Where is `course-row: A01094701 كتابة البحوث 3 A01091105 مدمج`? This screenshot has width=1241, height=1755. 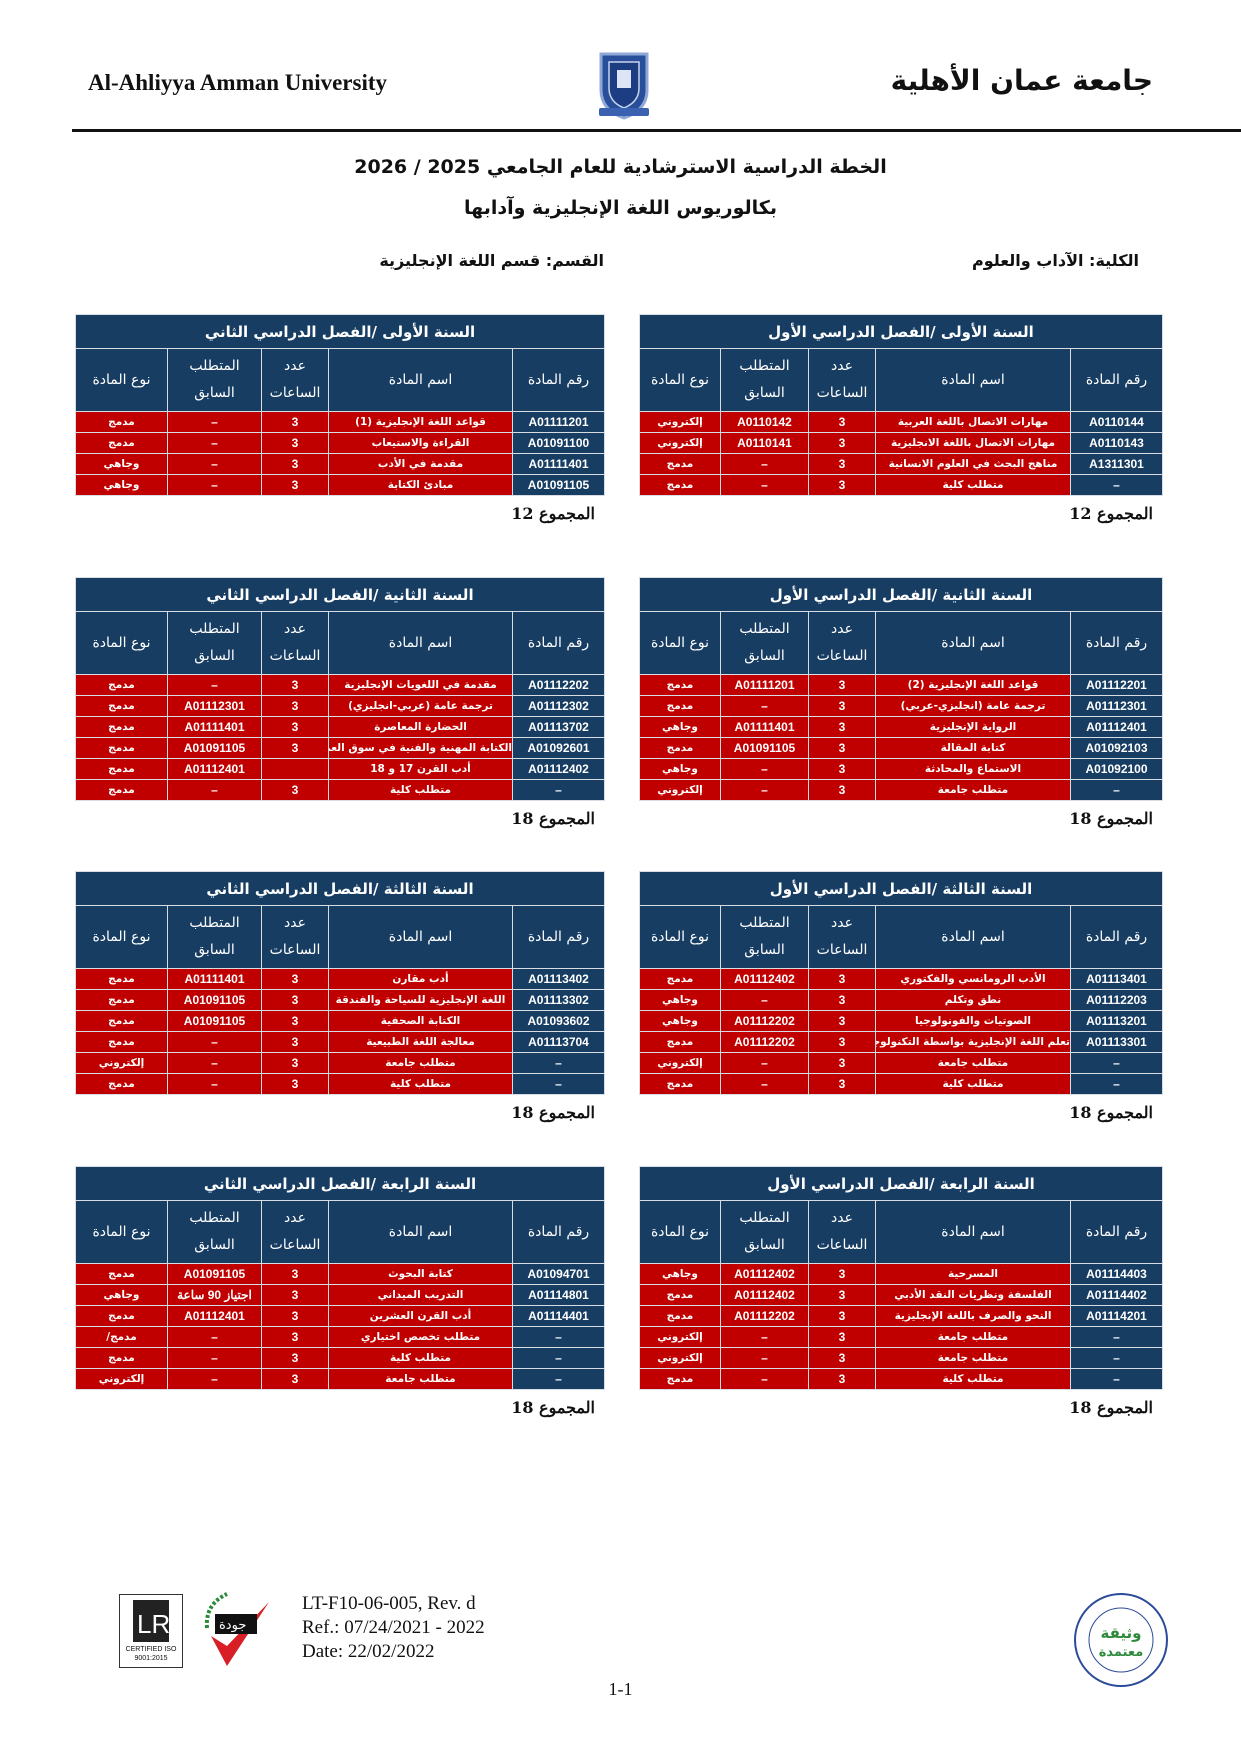
course-row: A01094701 كتابة البحوث 3 A01091105 مدمج is located at coordinates (339, 1274).